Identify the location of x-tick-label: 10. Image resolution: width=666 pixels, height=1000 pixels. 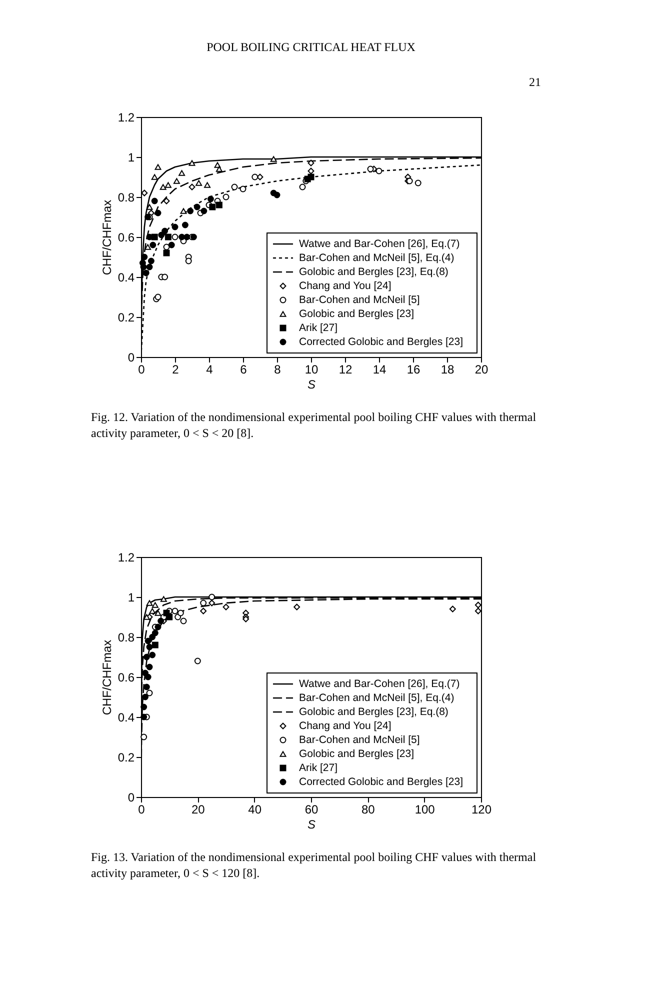
(311, 369).